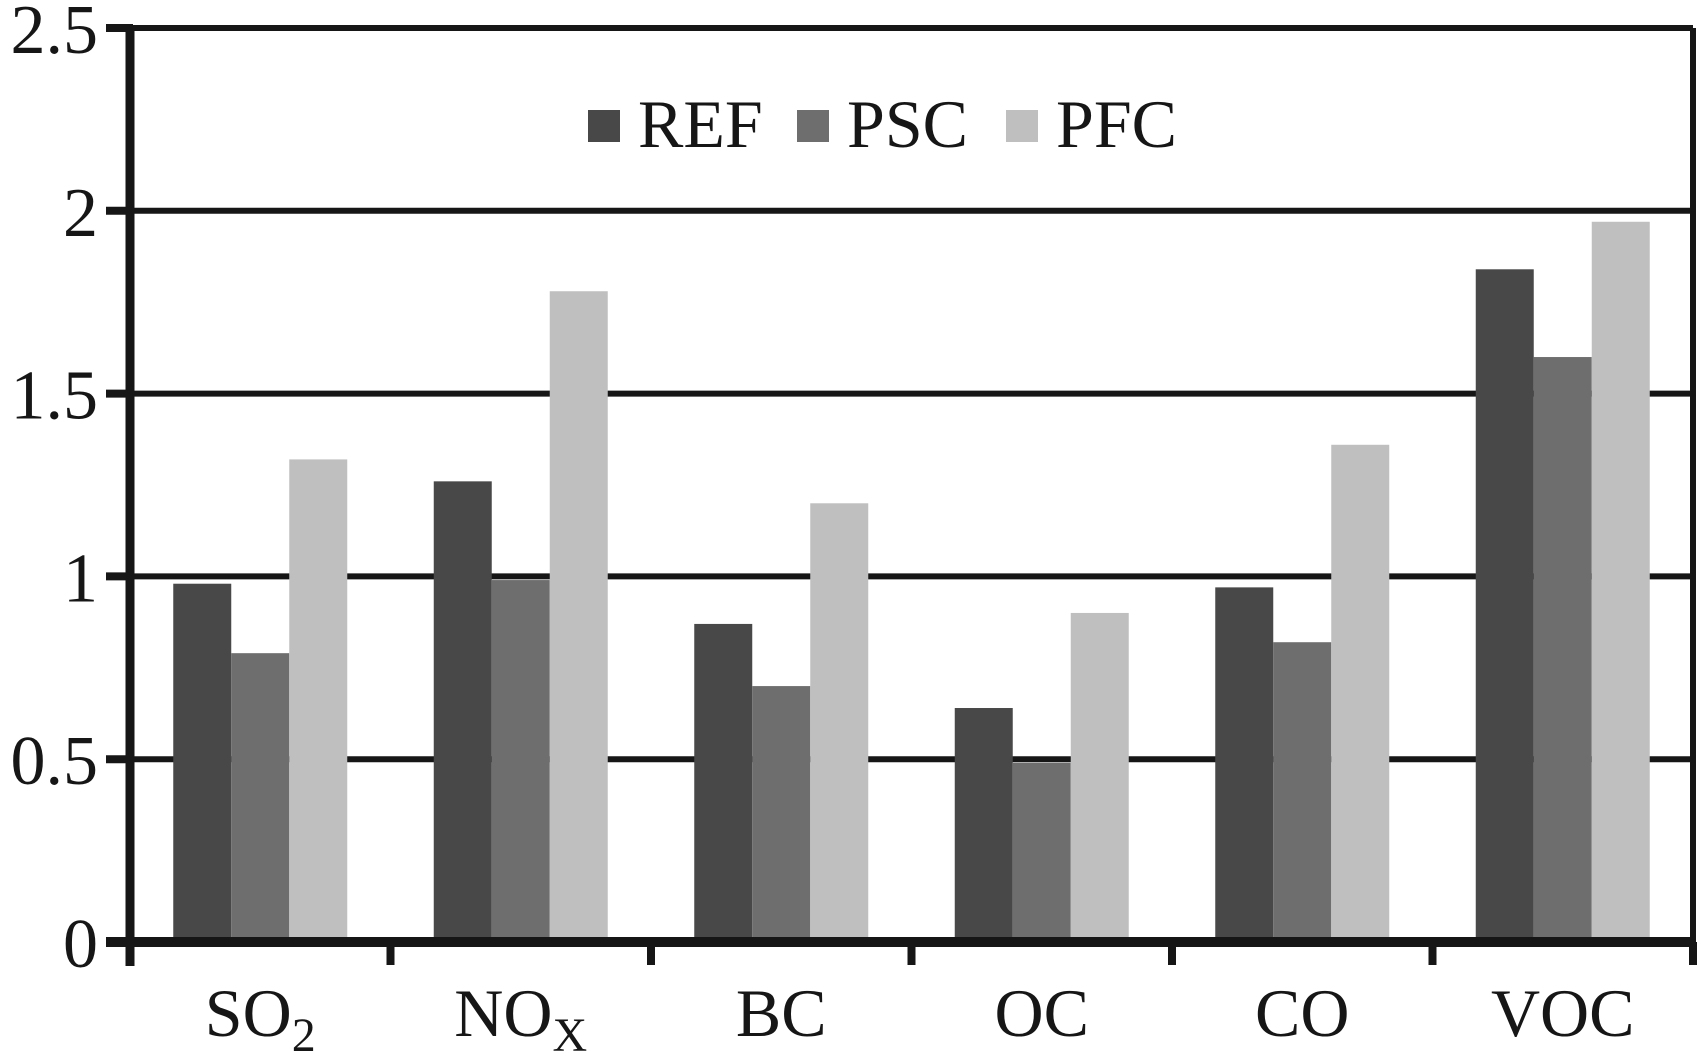 The image size is (1701, 1058). What do you see at coordinates (318, 700) in the screenshot?
I see `bar-pfc-so2` at bounding box center [318, 700].